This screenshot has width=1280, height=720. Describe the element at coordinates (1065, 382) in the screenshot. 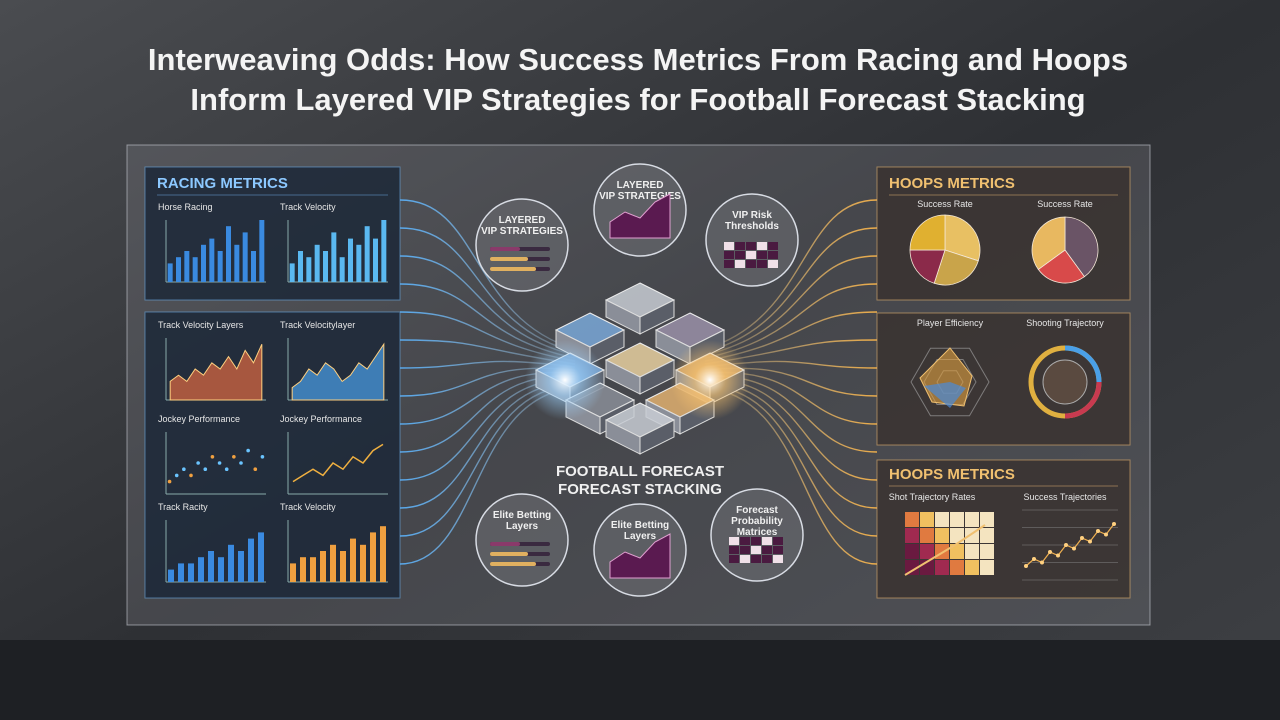

I see `donut-inner` at that location.